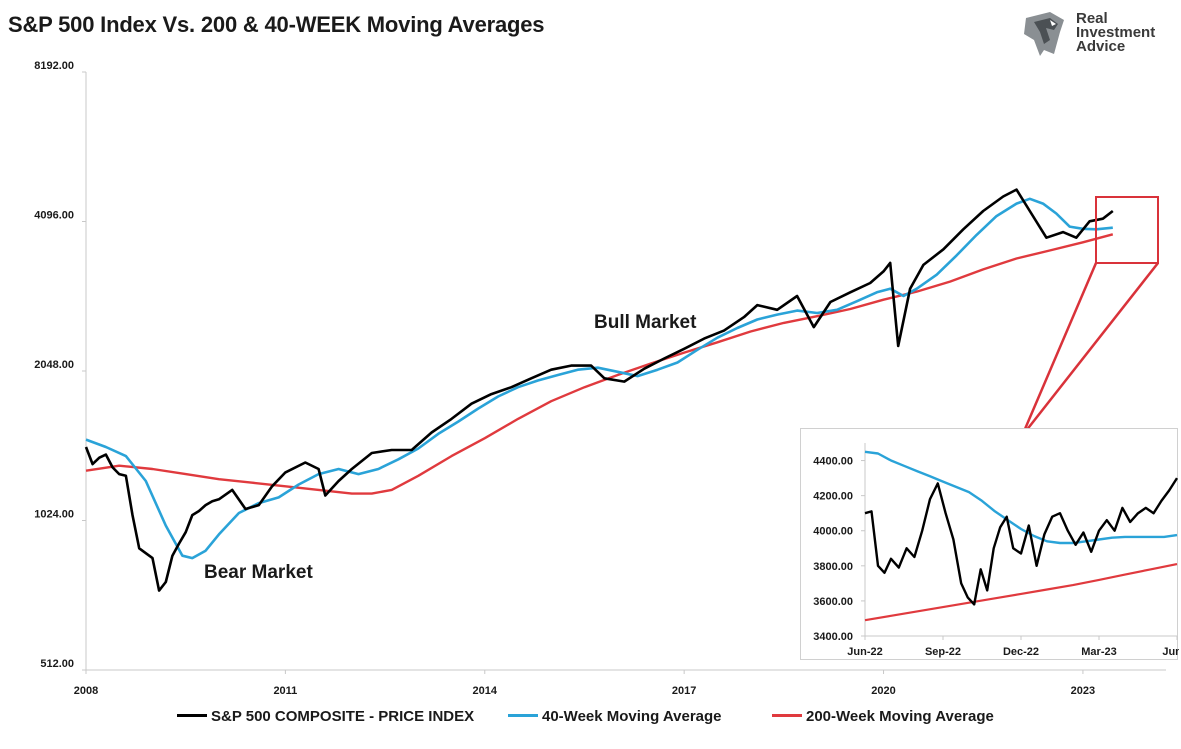 The image size is (1181, 749). I want to click on legend-item-sp500: S&P 500 COMPOSITE - PRICE INDEX, so click(325, 716).